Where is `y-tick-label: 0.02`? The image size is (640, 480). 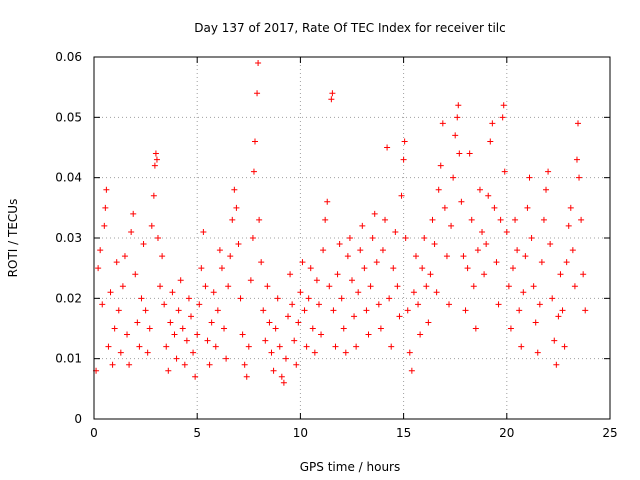 y-tick-label: 0.02 is located at coordinates (68, 298).